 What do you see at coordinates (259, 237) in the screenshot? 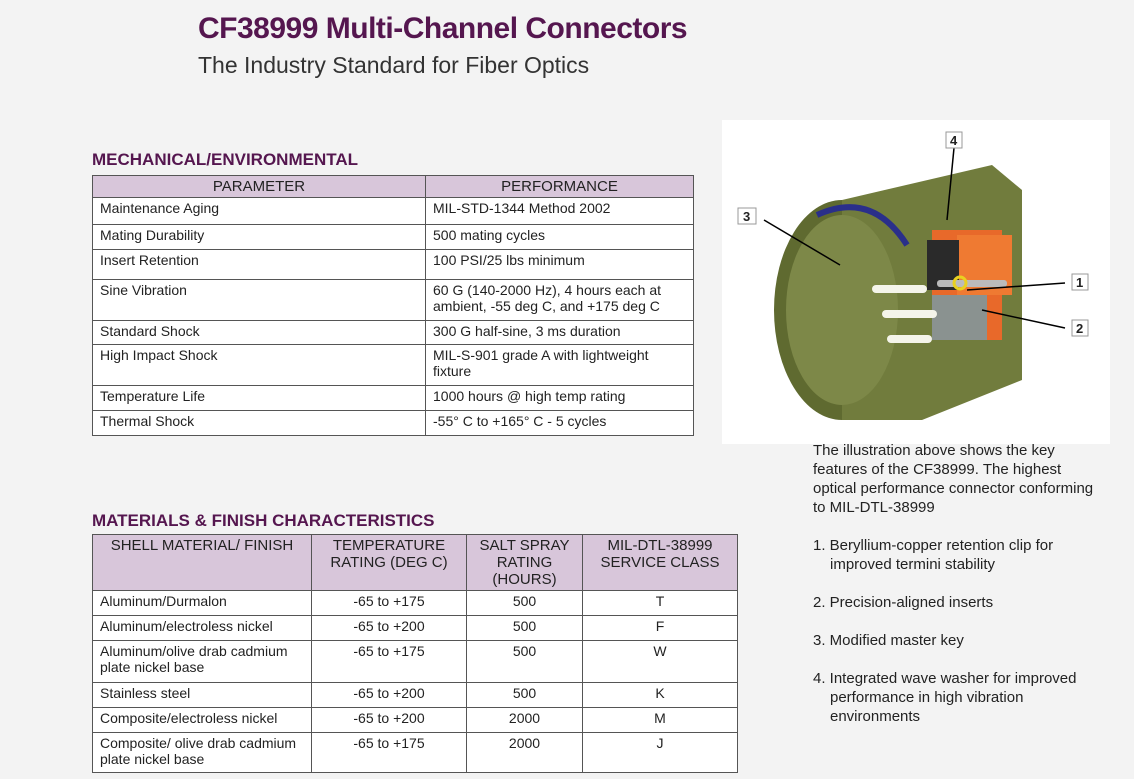
I see `table-cell: Mating Durability` at bounding box center [259, 237].